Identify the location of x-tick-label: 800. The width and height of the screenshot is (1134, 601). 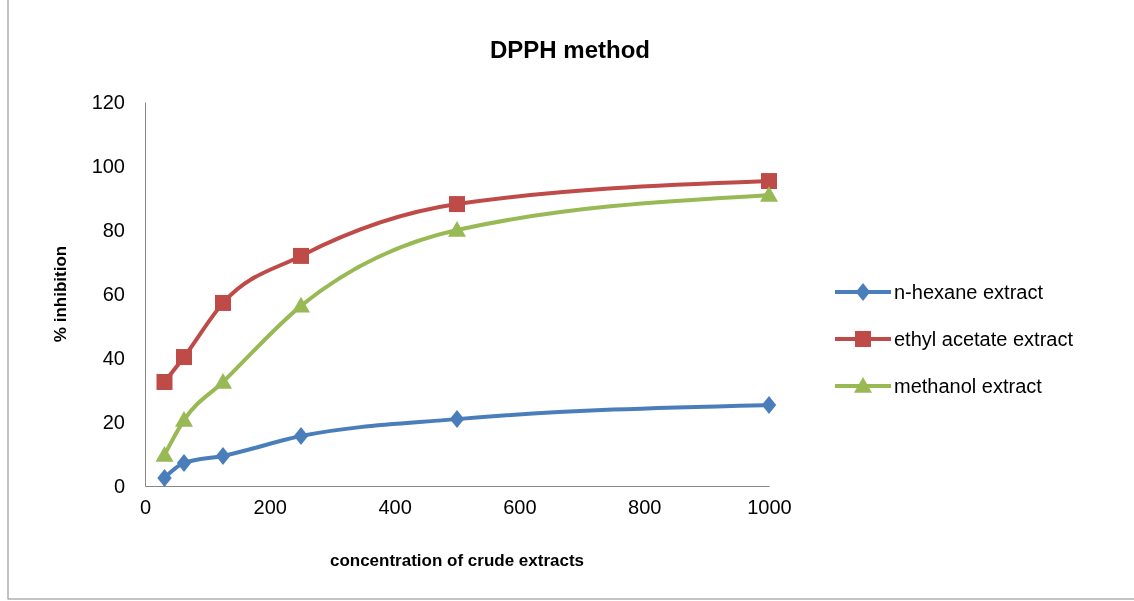
(645, 507).